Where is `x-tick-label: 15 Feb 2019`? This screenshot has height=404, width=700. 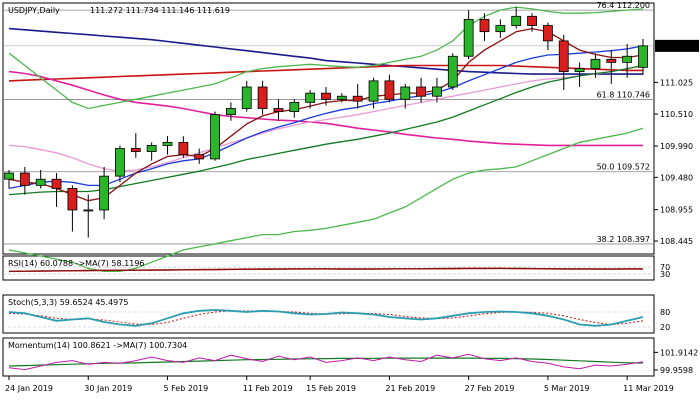 x-tick-label: 15 Feb 2019 is located at coordinates (331, 388).